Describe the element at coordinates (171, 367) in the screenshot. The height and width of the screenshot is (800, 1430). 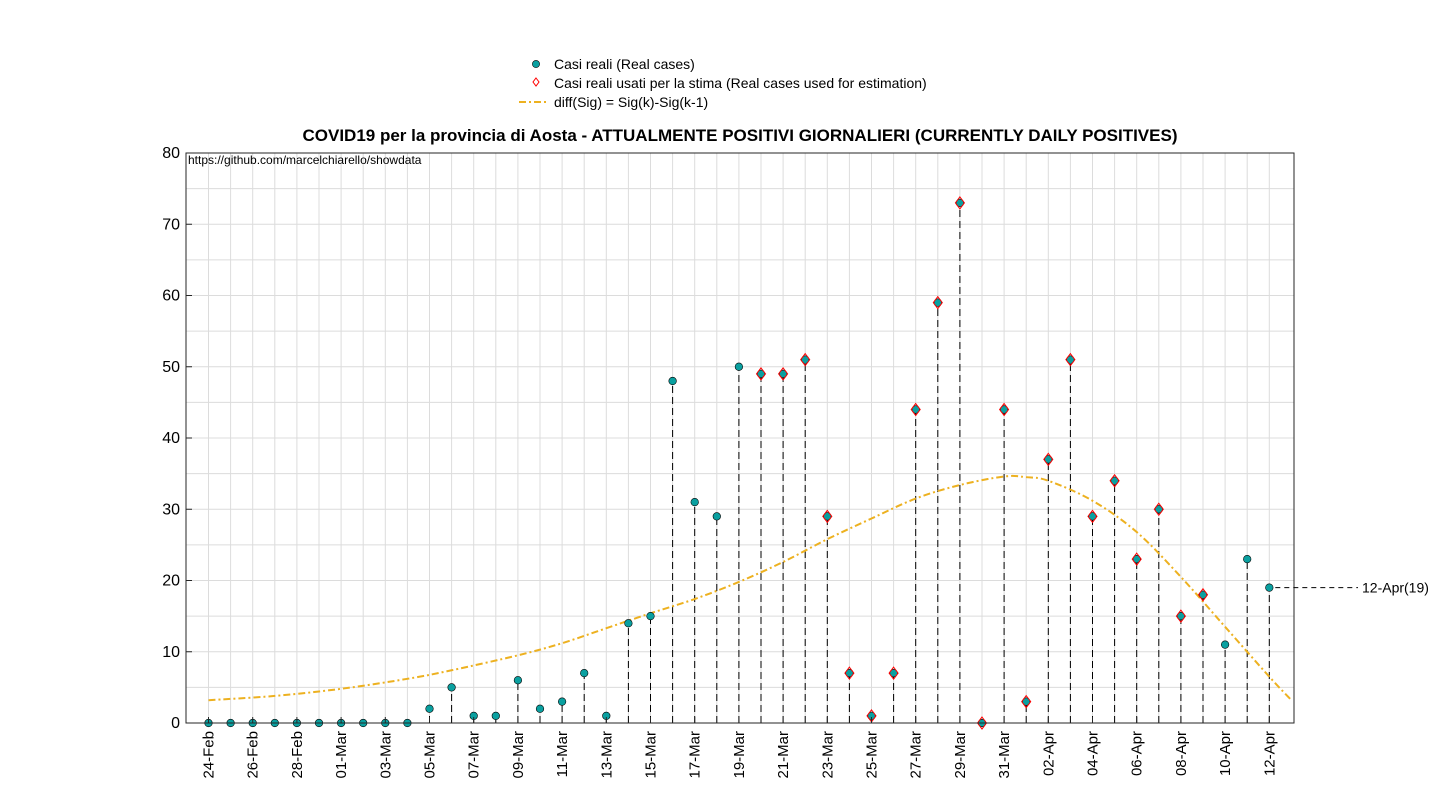
I see `y-tick-label: 50` at that location.